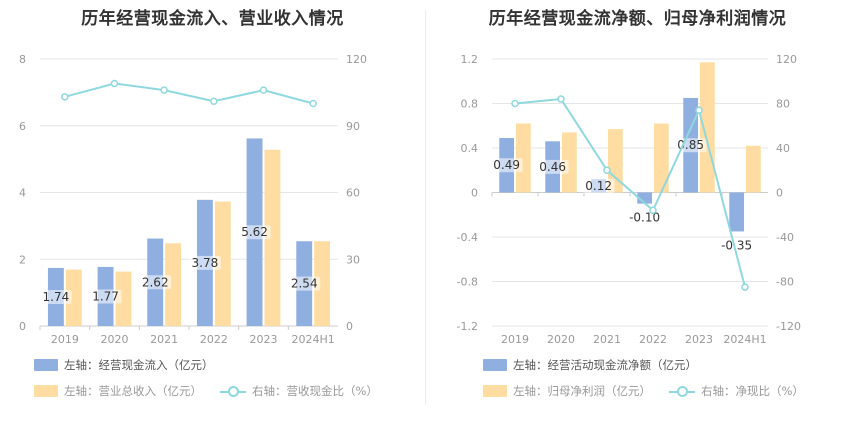  What do you see at coordinates (22, 126) in the screenshot?
I see `left-axis-tick-label: 6` at bounding box center [22, 126].